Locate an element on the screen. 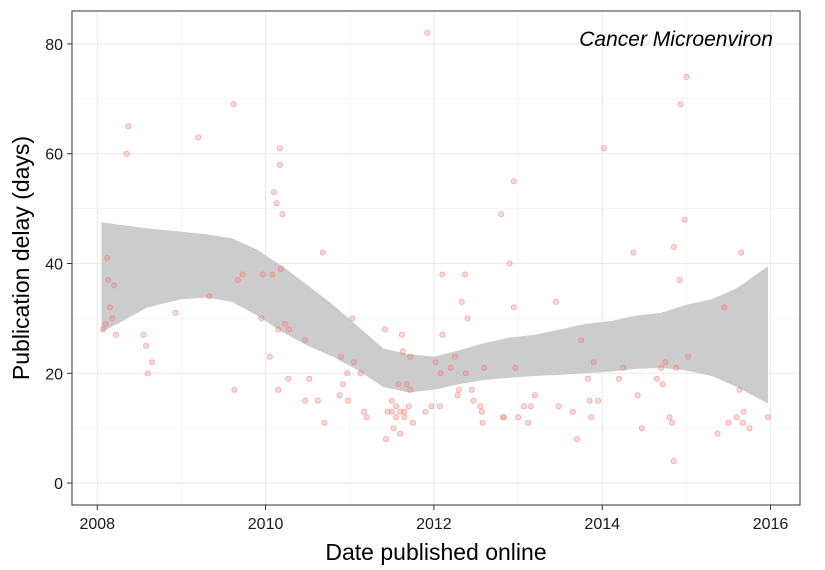 This screenshot has height=570, width=825. x-tick-label: 2014 is located at coordinates (602, 524).